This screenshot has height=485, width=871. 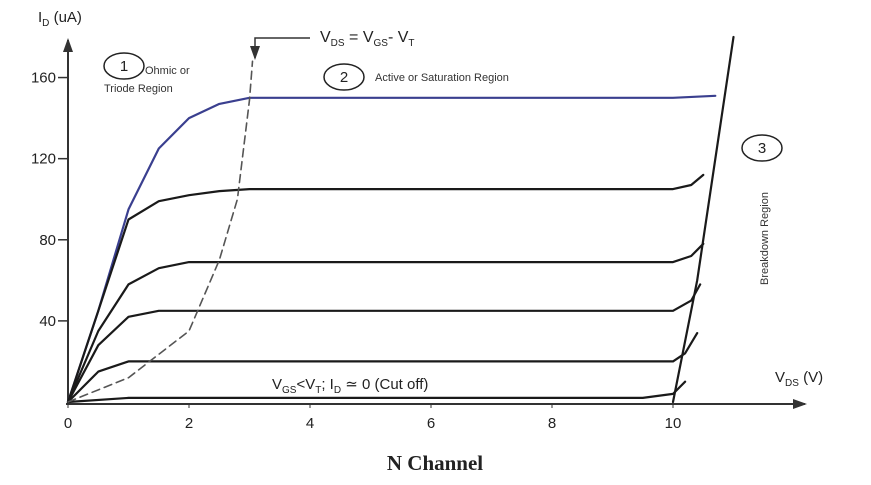 What do you see at coordinates (310, 423) in the screenshot?
I see `x-tick-label: 4` at bounding box center [310, 423].